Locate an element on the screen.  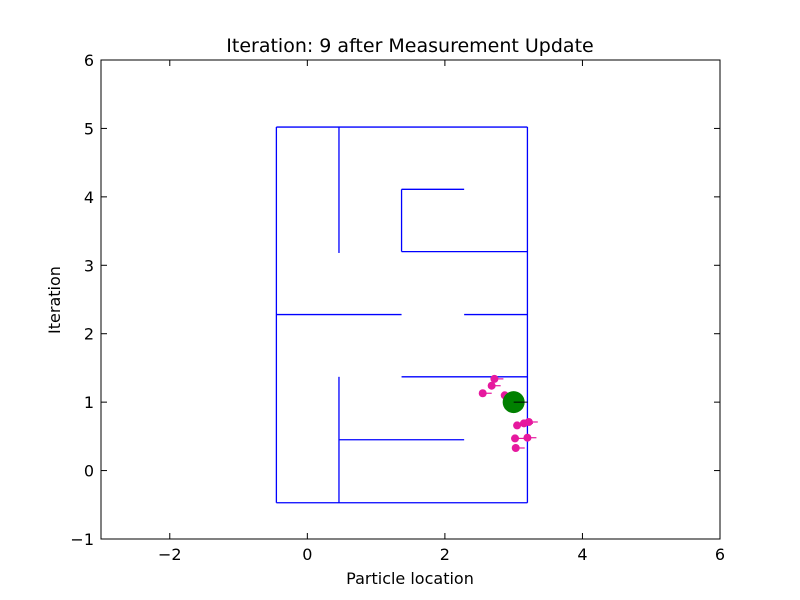
y-tick-label: 1 is located at coordinates (89, 402).